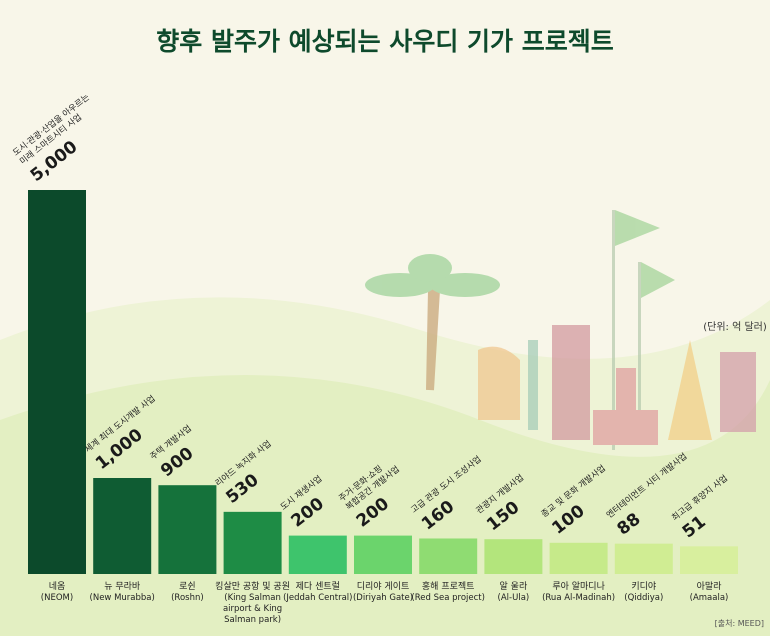 This screenshot has width=770, height=636. Describe the element at coordinates (644, 598) in the screenshot. I see `category-subtitle: (Qiddiya)` at that location.